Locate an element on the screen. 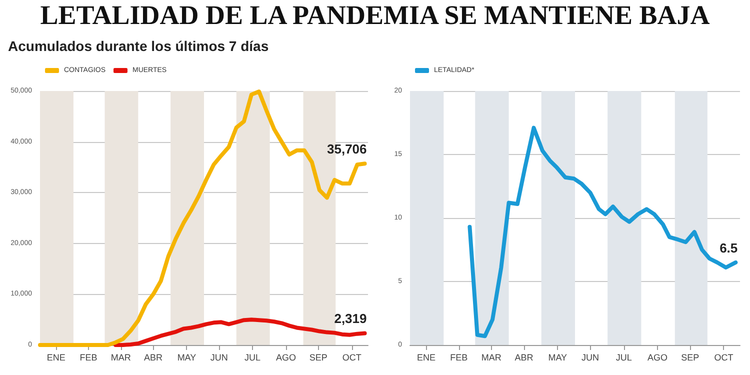  annotation: 35,706 is located at coordinates (347, 149).